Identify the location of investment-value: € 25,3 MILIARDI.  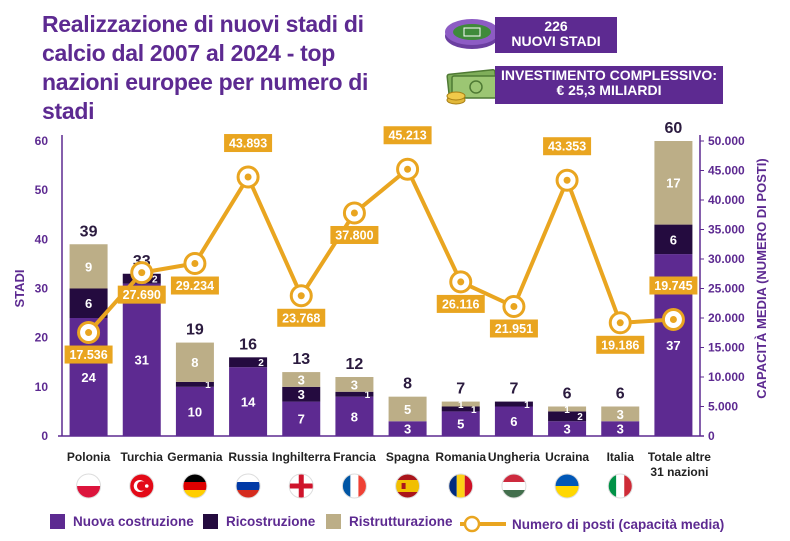
(609, 90).